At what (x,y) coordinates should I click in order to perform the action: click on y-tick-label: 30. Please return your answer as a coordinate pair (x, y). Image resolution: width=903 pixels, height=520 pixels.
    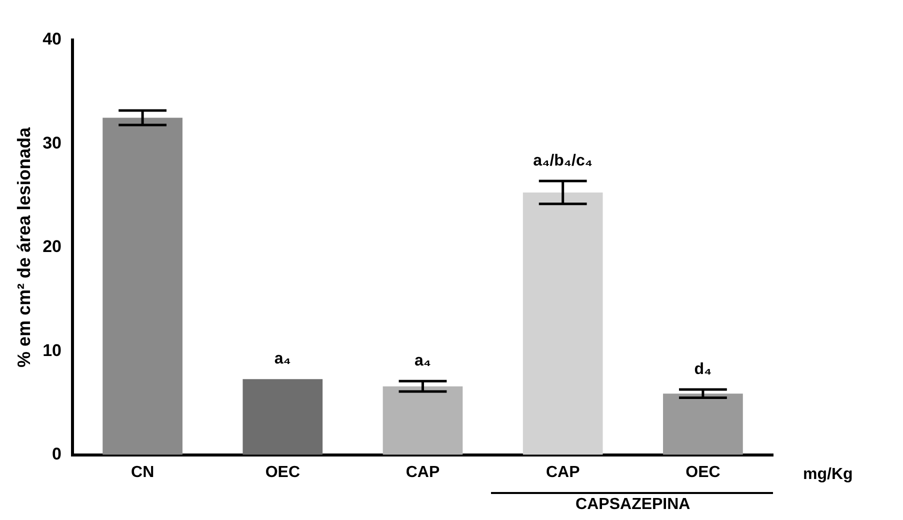
    Looking at the image, I should click on (52, 142).